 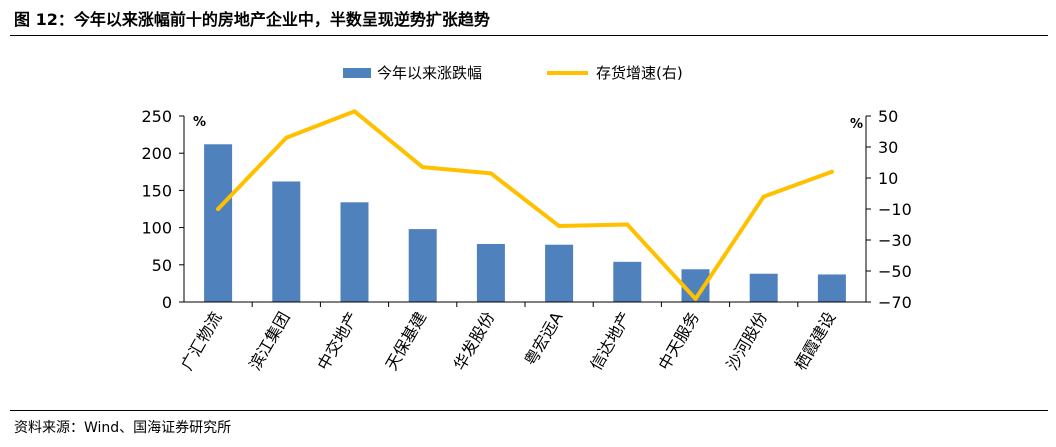 What do you see at coordinates (201, 341) in the screenshot?
I see `category-label: 广汇物流` at bounding box center [201, 341].